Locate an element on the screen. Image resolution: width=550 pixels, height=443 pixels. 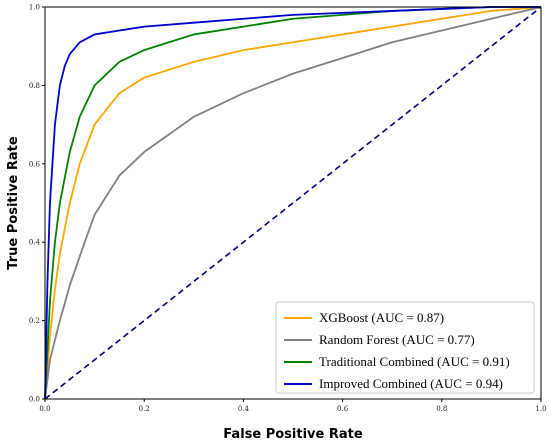
y-tick-label: 1.0 is located at coordinates (34, 8).